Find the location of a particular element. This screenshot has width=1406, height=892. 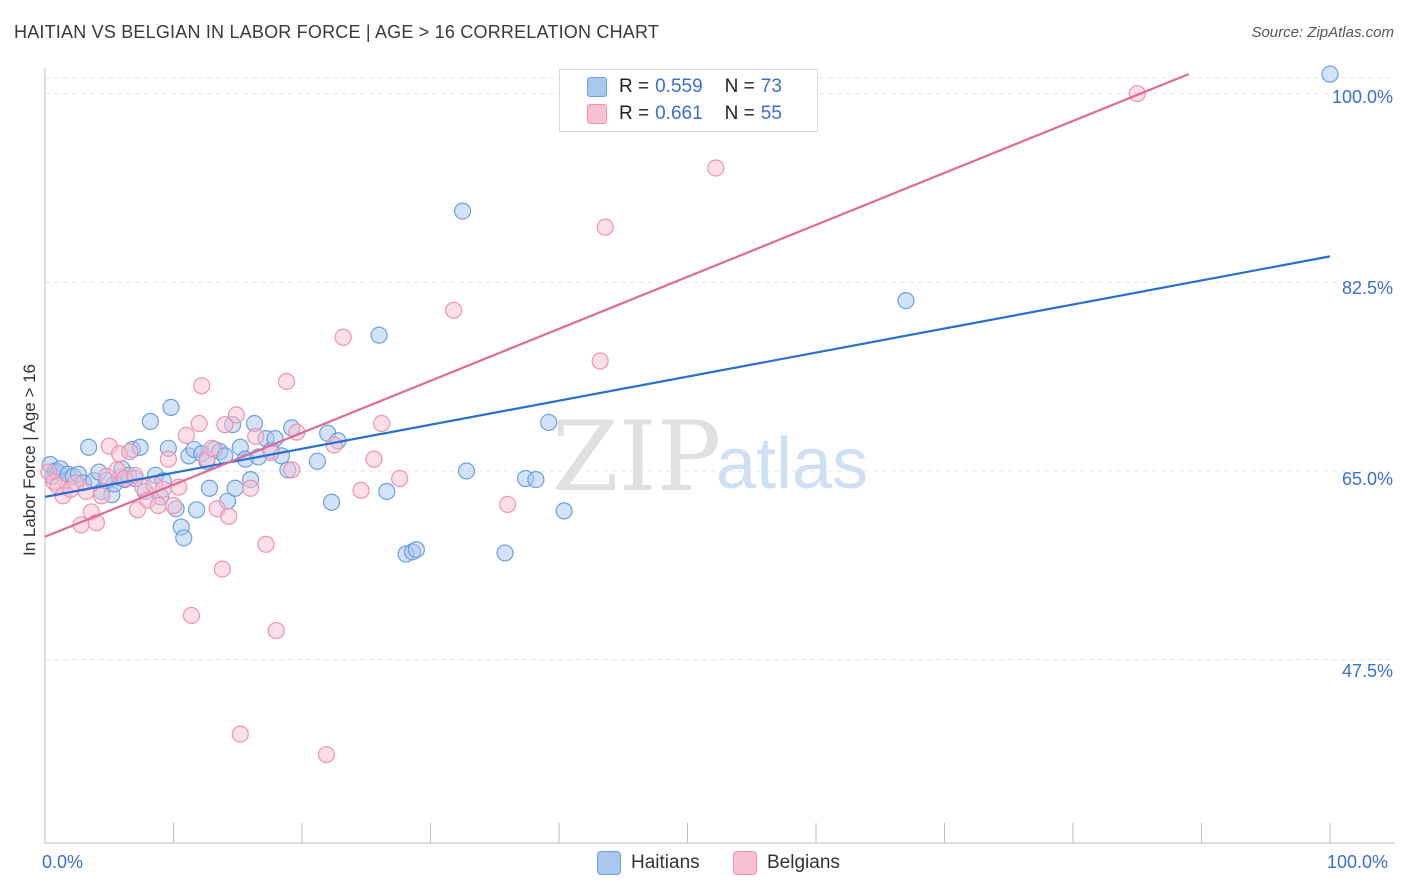

belgians-n-value: 55 is located at coordinates (771, 113).